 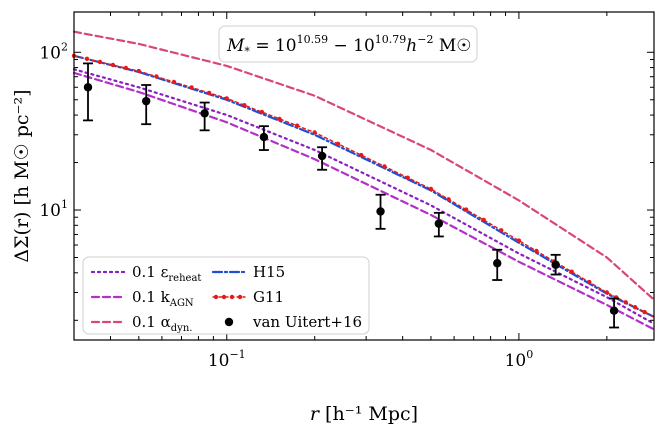 I want to click on annotation-box, so click(x=348, y=44).